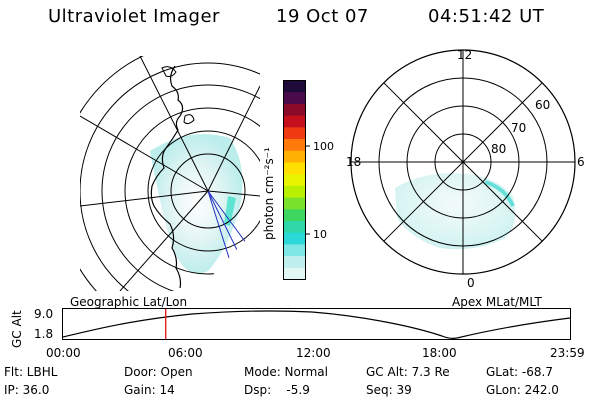 This screenshot has width=600, height=400. I want to click on apex-caption: Apex MLat/MLT, so click(497, 302).